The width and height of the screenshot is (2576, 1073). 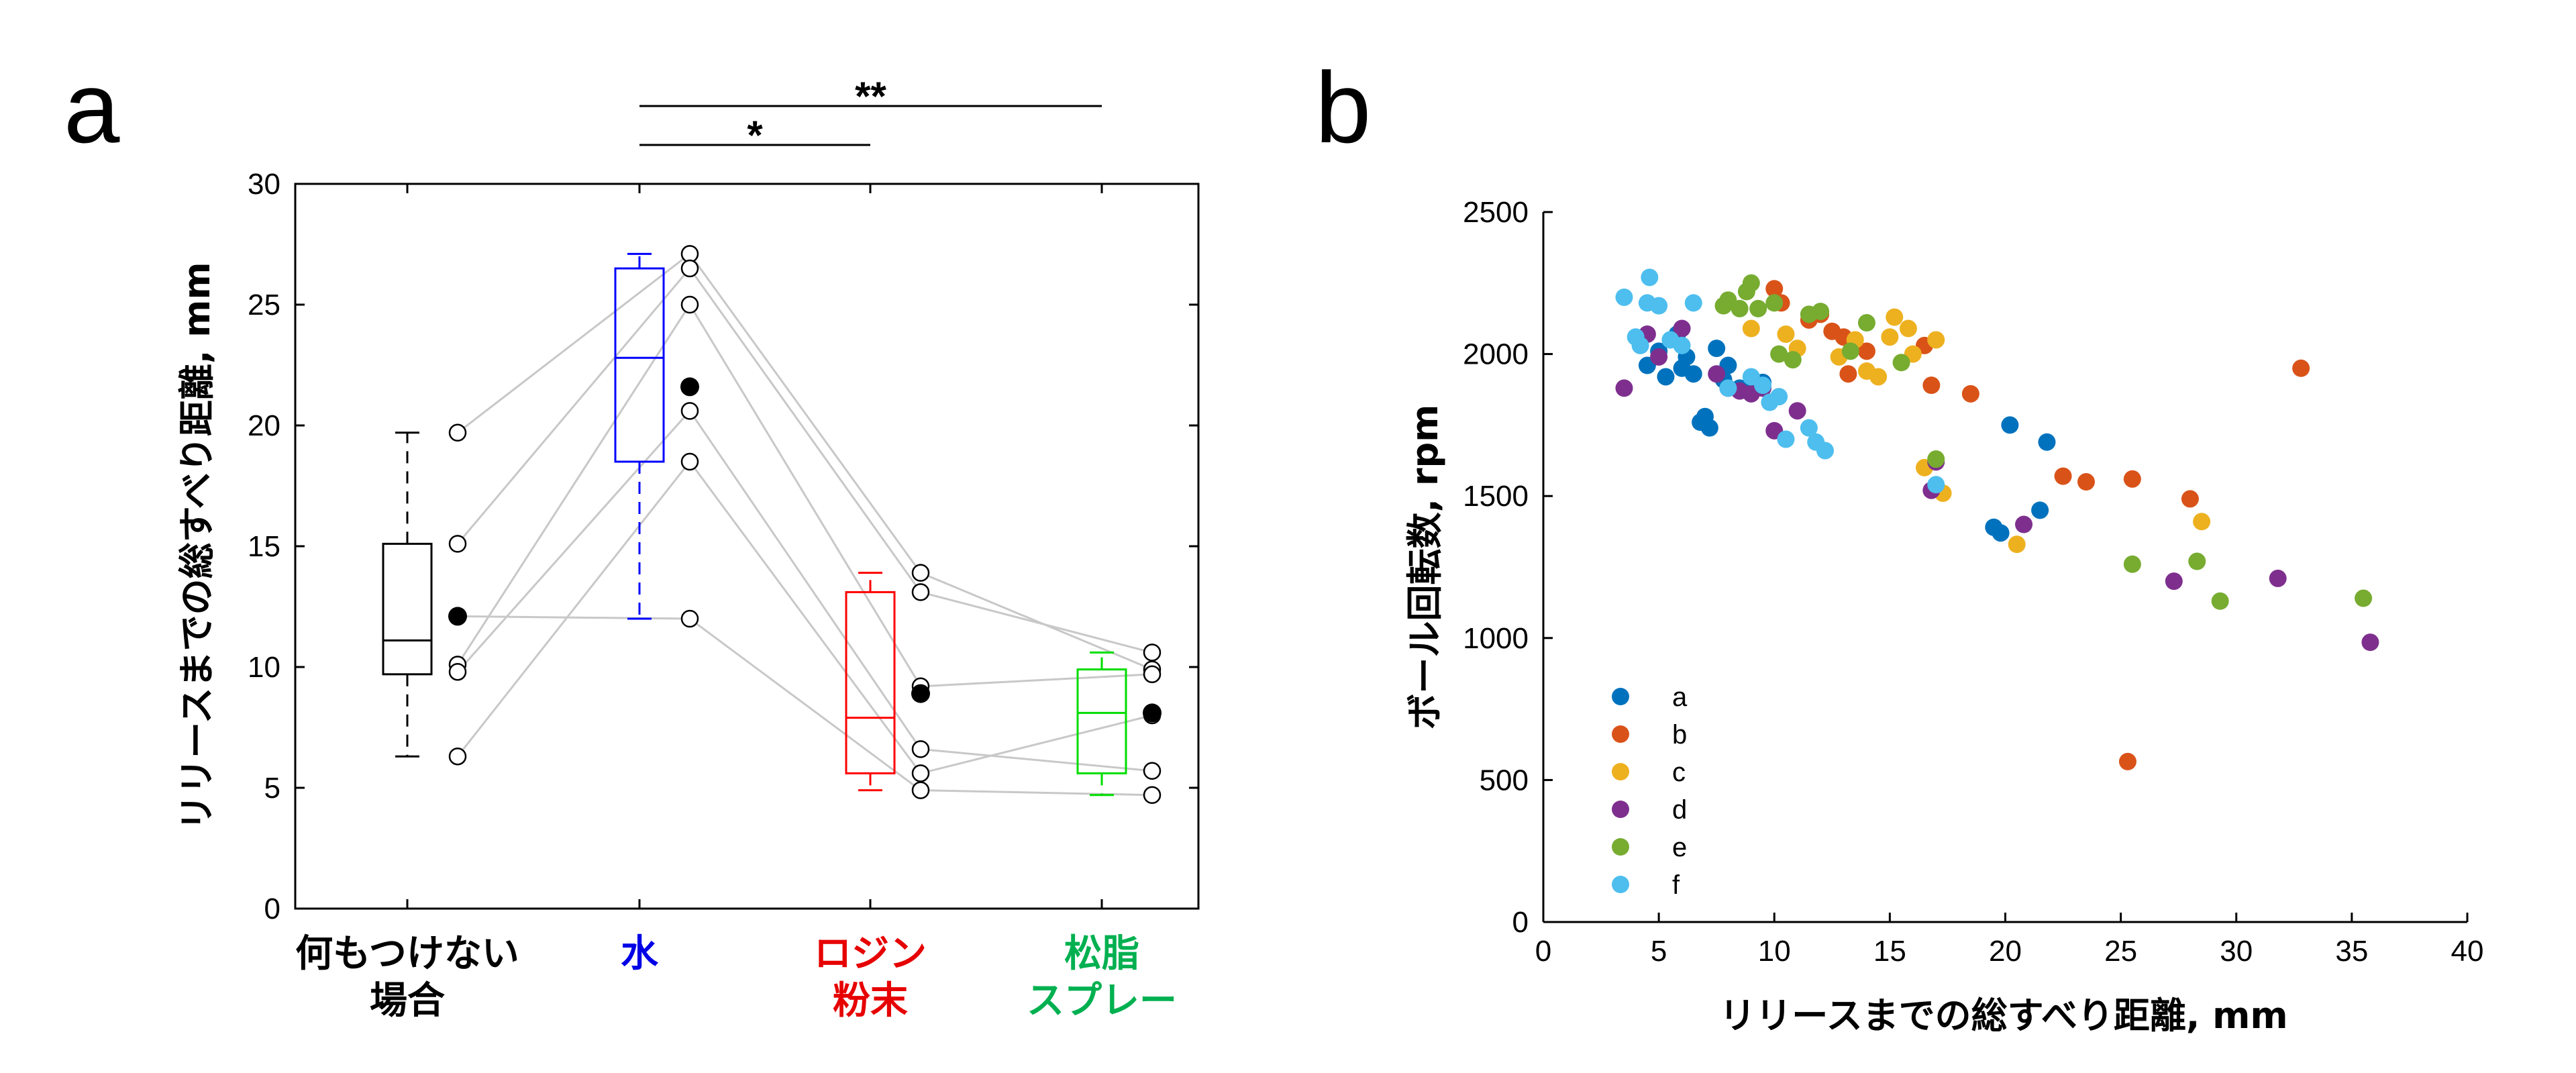 What do you see at coordinates (264, 184) in the screenshot?
I see `y-tick-label: 30` at bounding box center [264, 184].